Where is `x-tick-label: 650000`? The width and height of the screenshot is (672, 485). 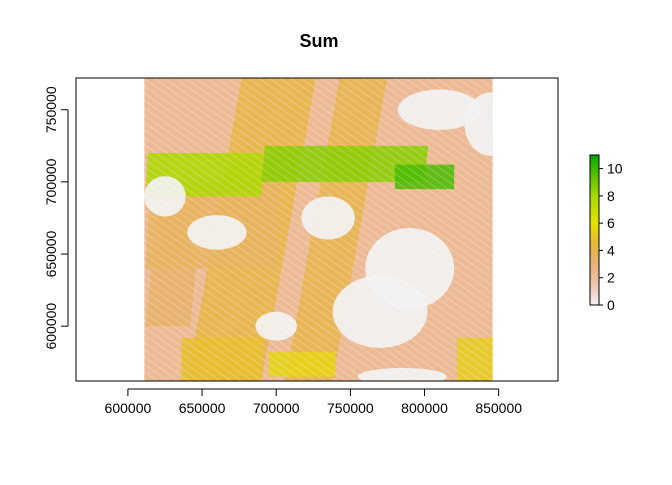
x-tick-label: 650000 is located at coordinates (202, 408).